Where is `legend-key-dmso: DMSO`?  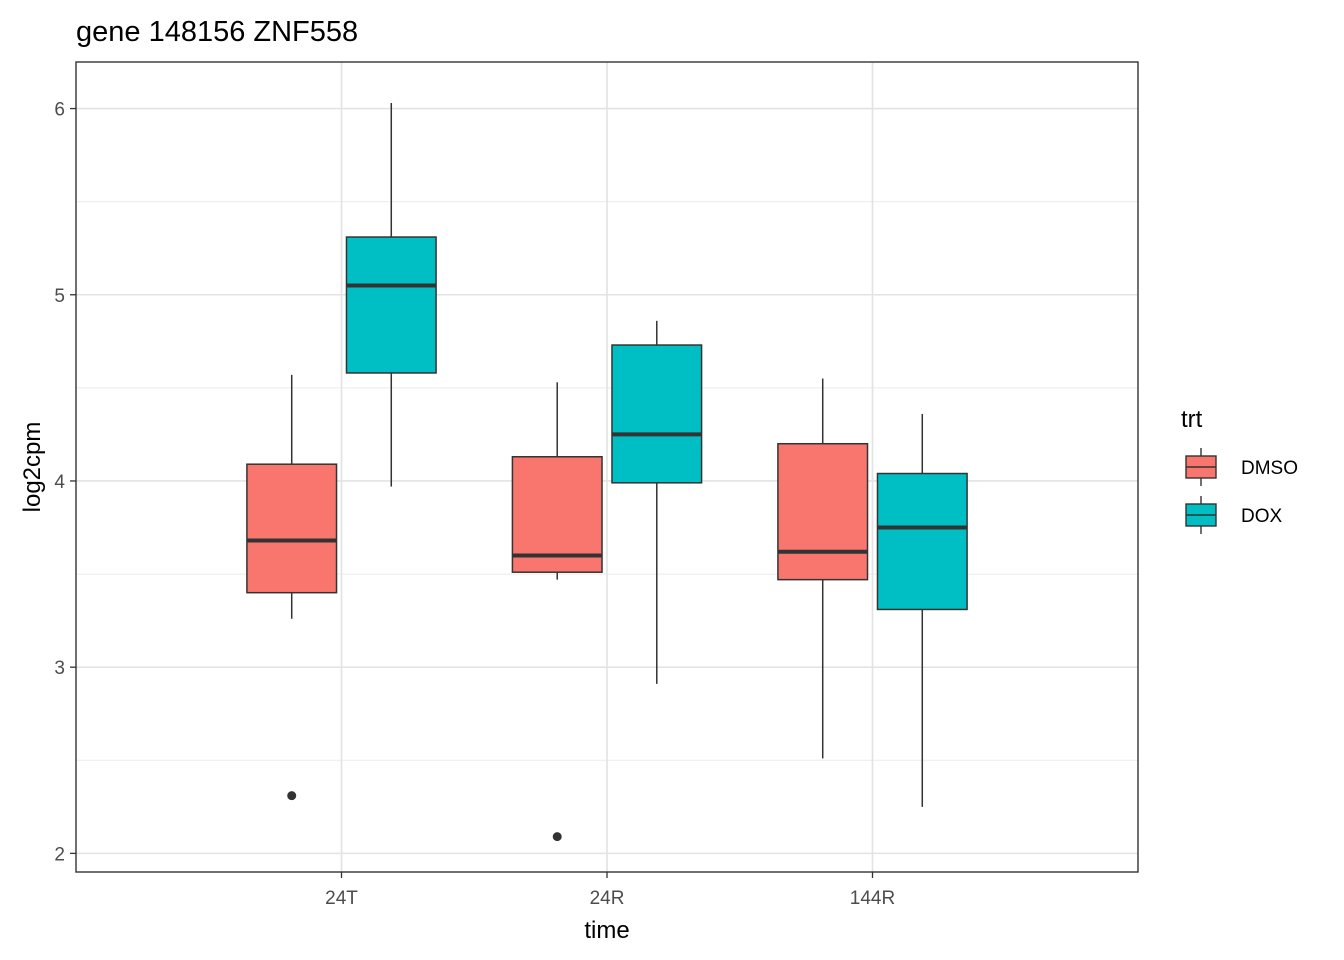 legend-key-dmso: DMSO is located at coordinates (1241, 467).